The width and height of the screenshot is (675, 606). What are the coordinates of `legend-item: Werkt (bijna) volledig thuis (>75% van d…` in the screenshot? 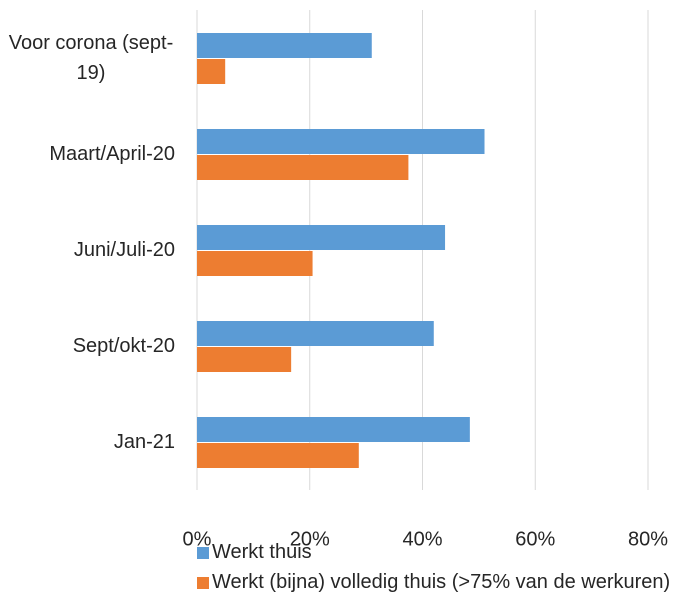 It's located at (433, 582).